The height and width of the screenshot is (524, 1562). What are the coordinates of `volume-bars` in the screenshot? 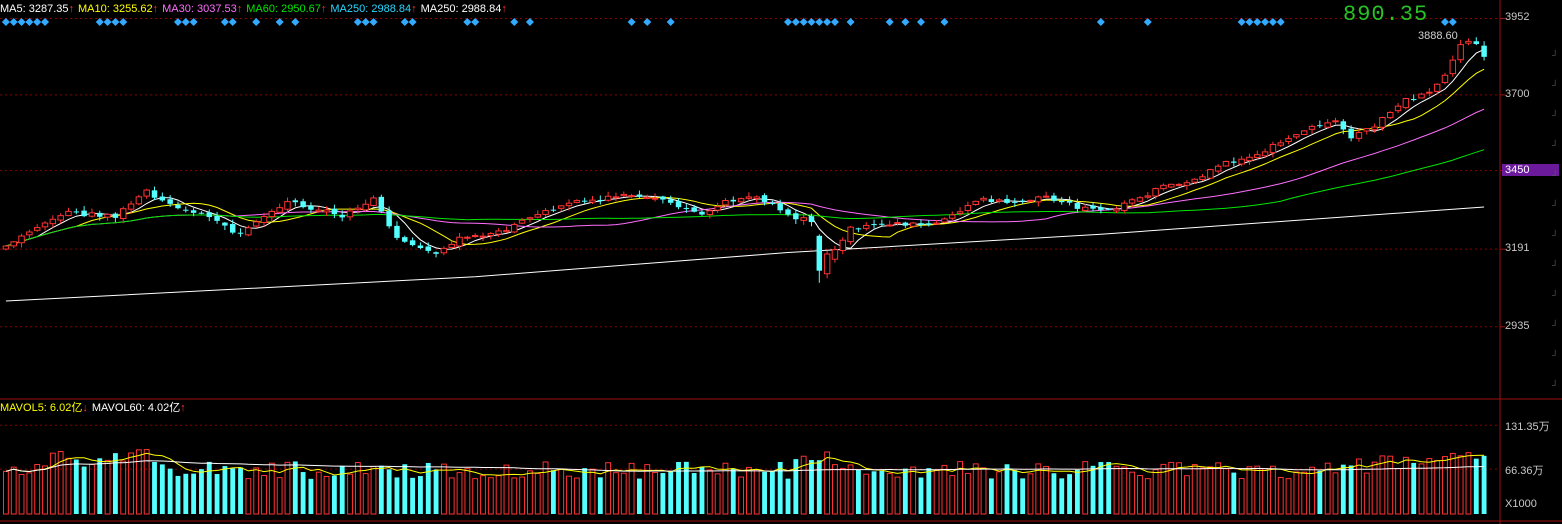 It's located at (744, 482).